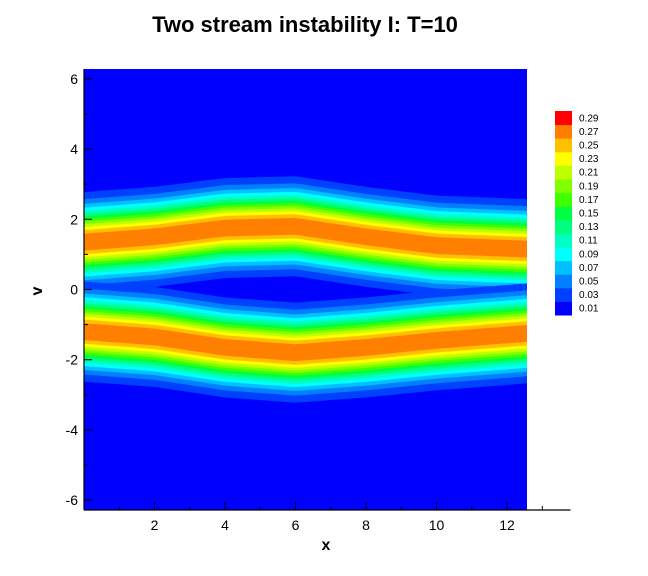 The image size is (648, 576). Describe the element at coordinates (589, 309) in the screenshot. I see `colorbar-label-0.01: 0.01` at that location.